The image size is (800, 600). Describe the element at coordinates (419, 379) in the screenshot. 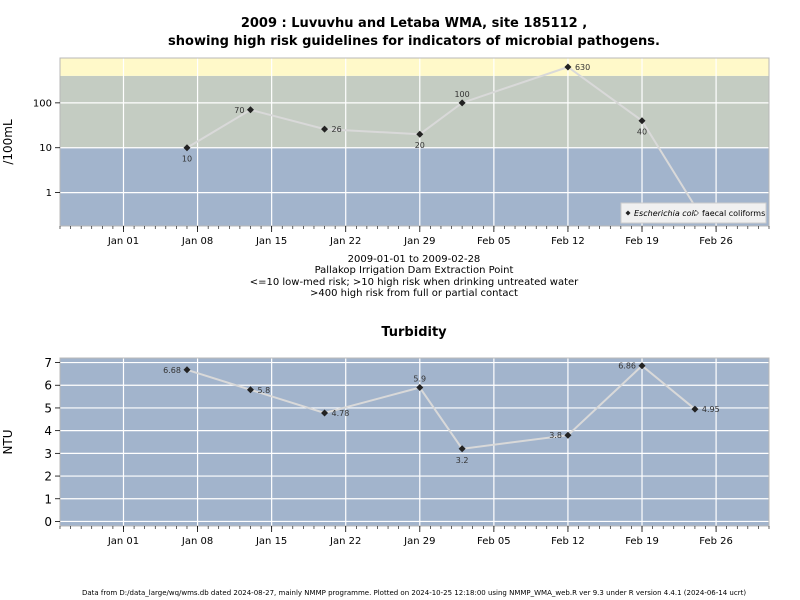

I see `data-label: 5.9` at that location.